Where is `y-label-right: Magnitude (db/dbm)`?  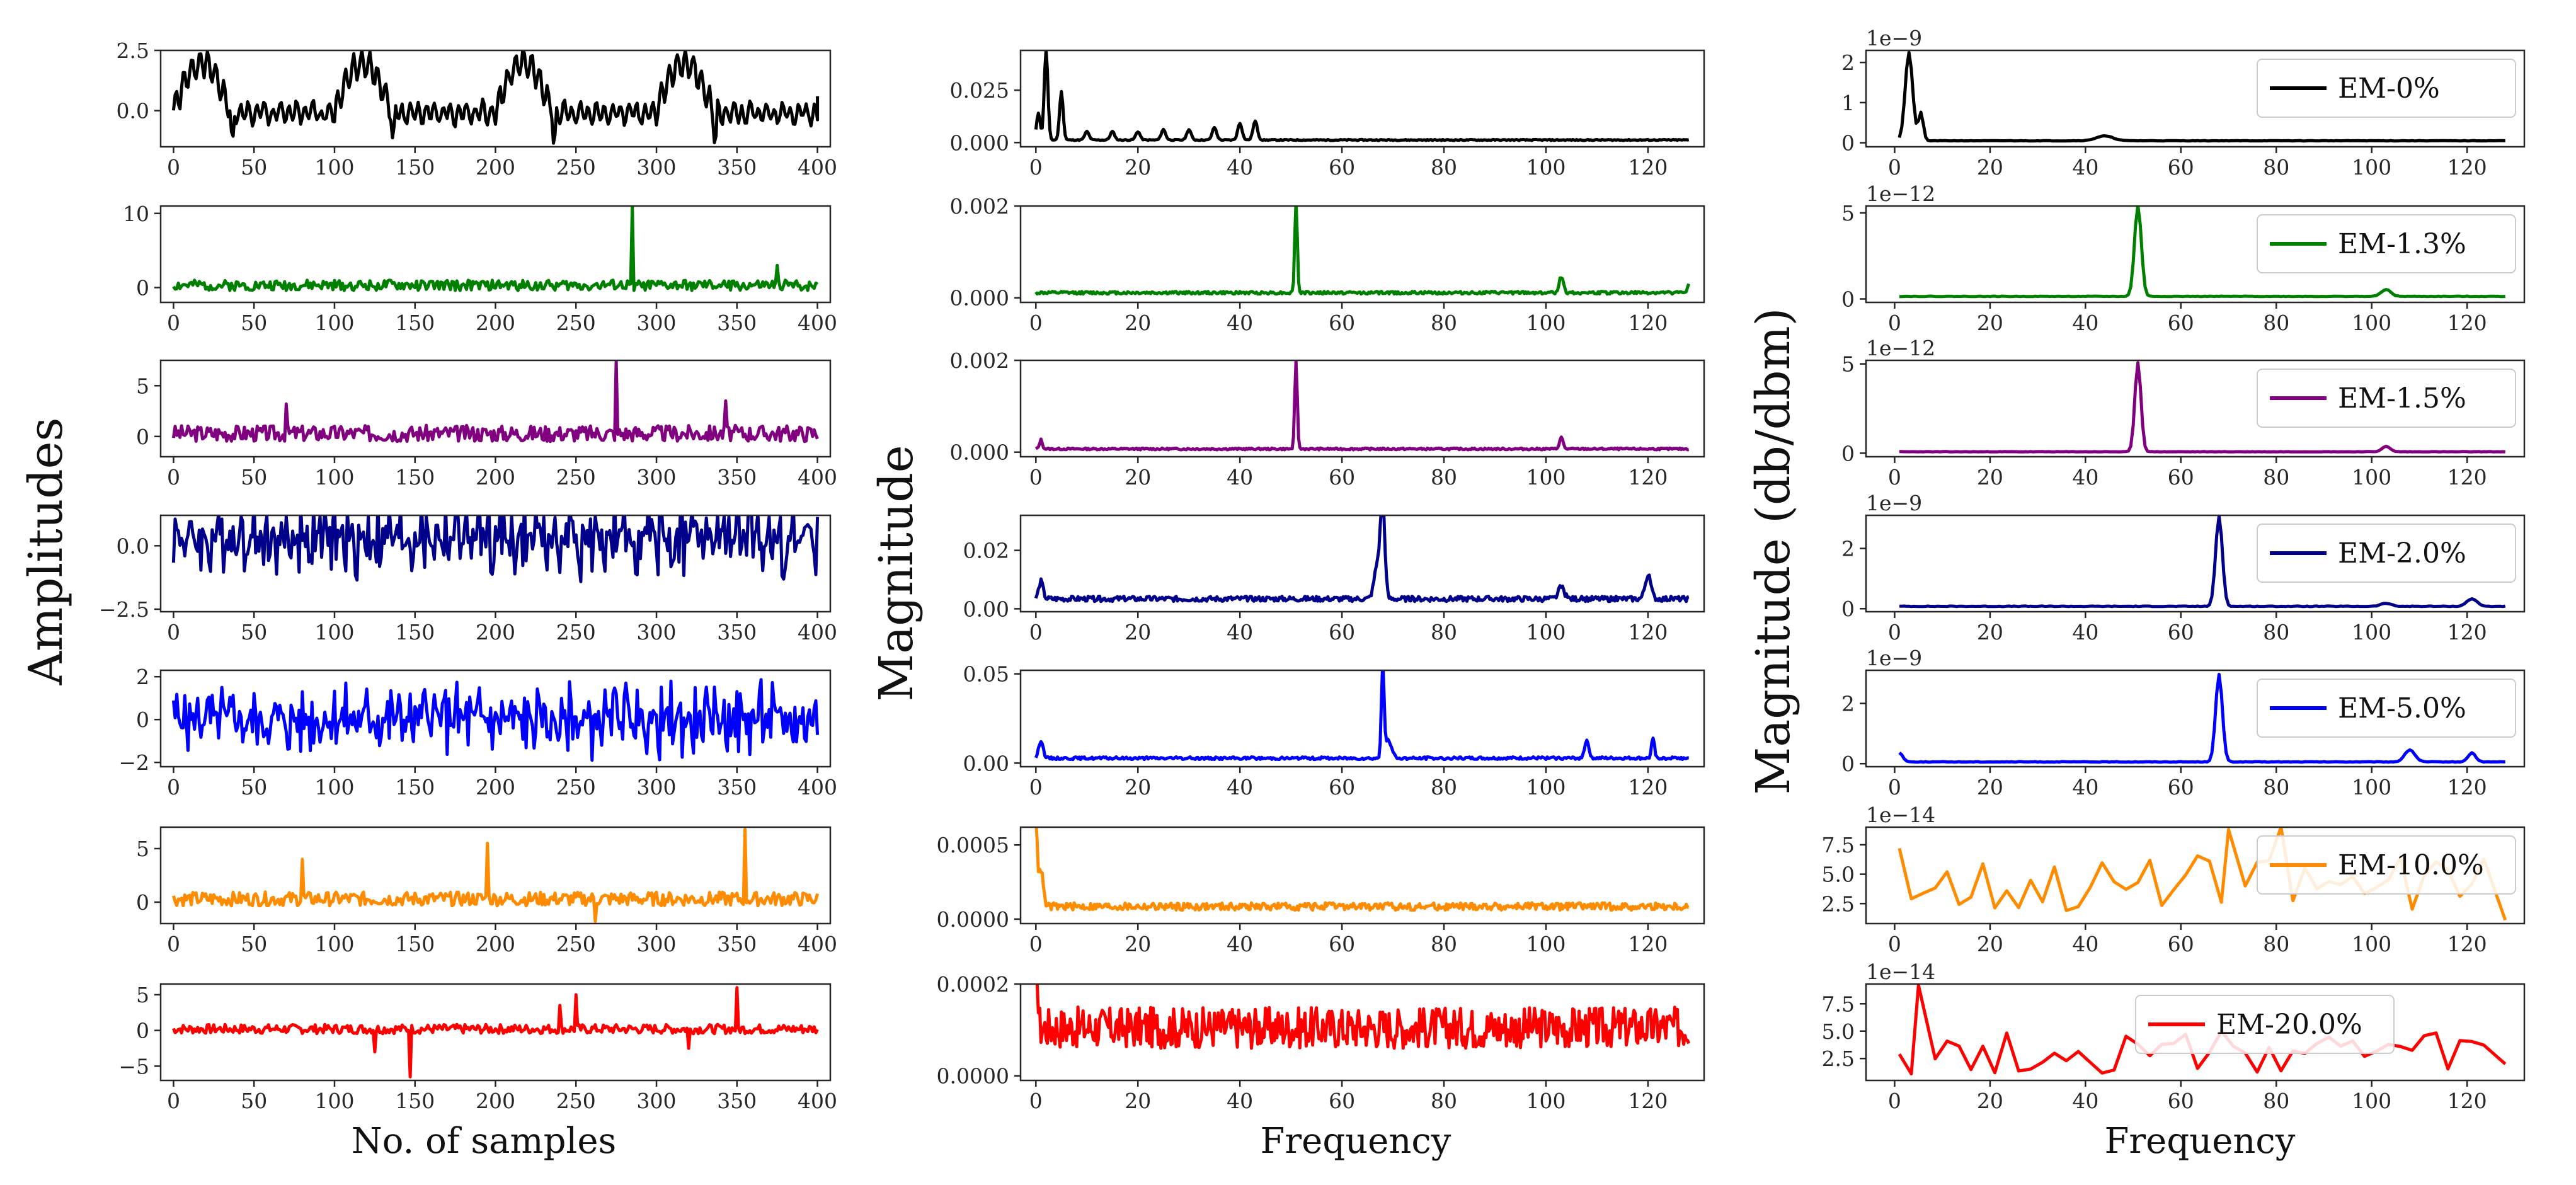
y-label-right: Magnitude (db/dbm) is located at coordinates (1773, 552).